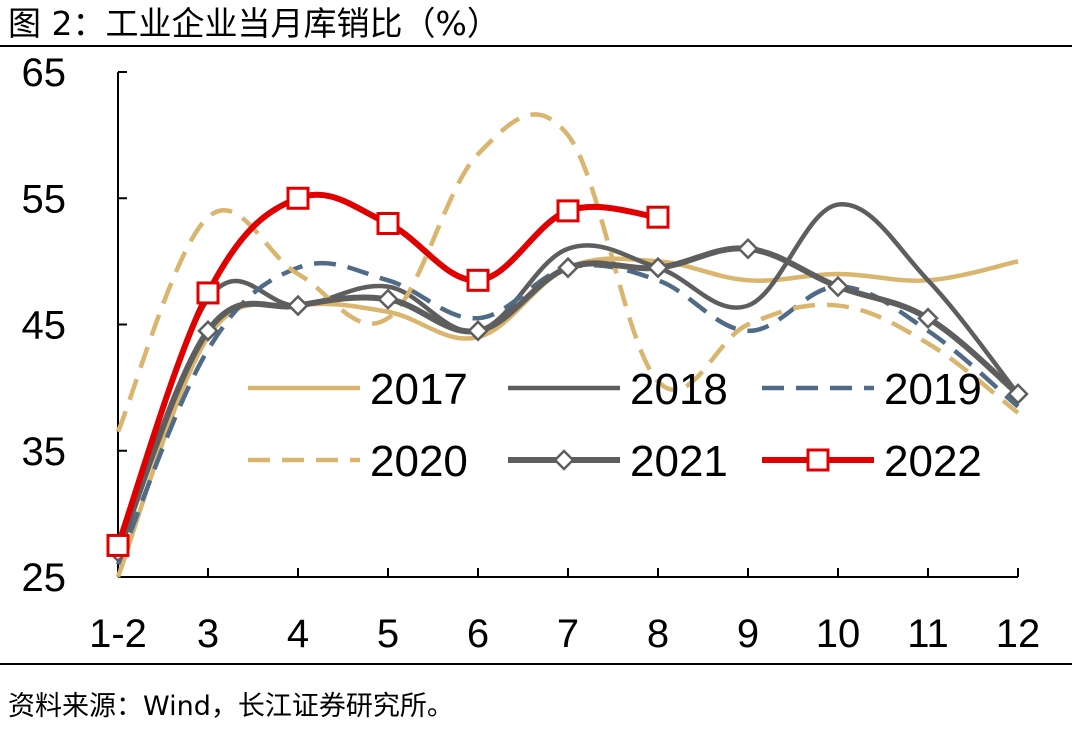 The width and height of the screenshot is (1080, 732). I want to click on y-tick-label: 65, so click(44, 73).